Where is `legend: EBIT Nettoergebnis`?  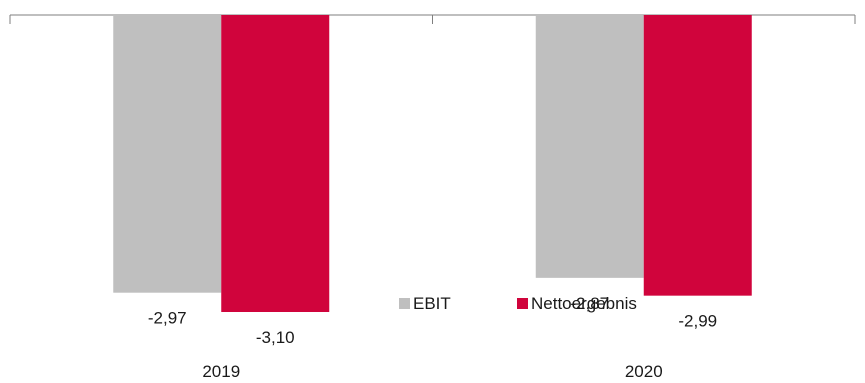
legend: EBIT Nettoergebnis is located at coordinates (518, 303).